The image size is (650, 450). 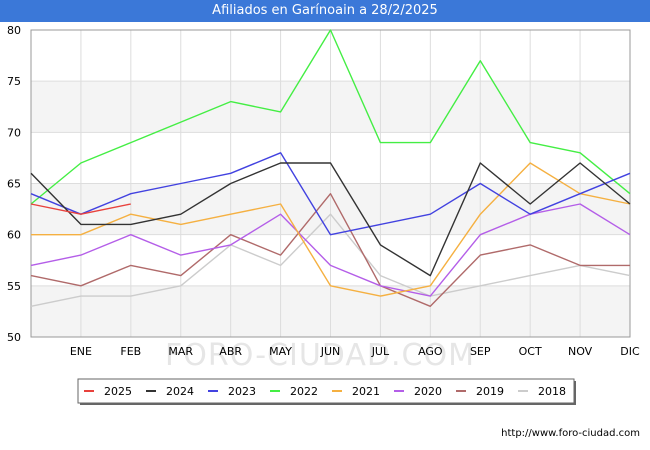 I want to click on y-tick-label: 65, so click(x=14, y=184).